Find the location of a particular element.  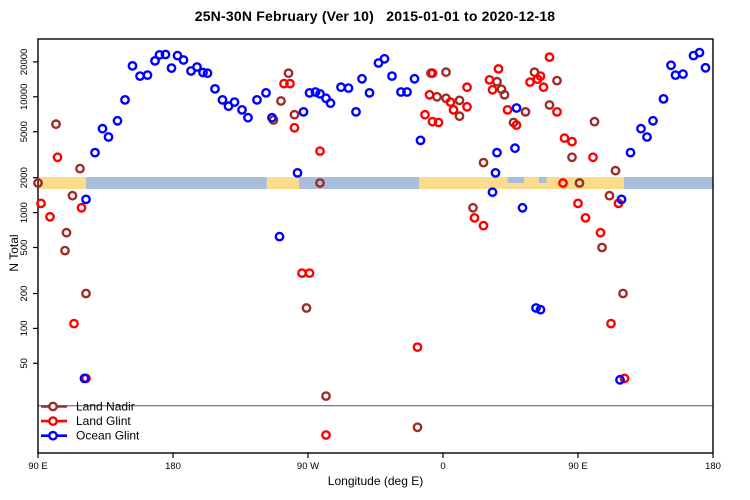

x-tick-label: 90 W is located at coordinates (308, 466).